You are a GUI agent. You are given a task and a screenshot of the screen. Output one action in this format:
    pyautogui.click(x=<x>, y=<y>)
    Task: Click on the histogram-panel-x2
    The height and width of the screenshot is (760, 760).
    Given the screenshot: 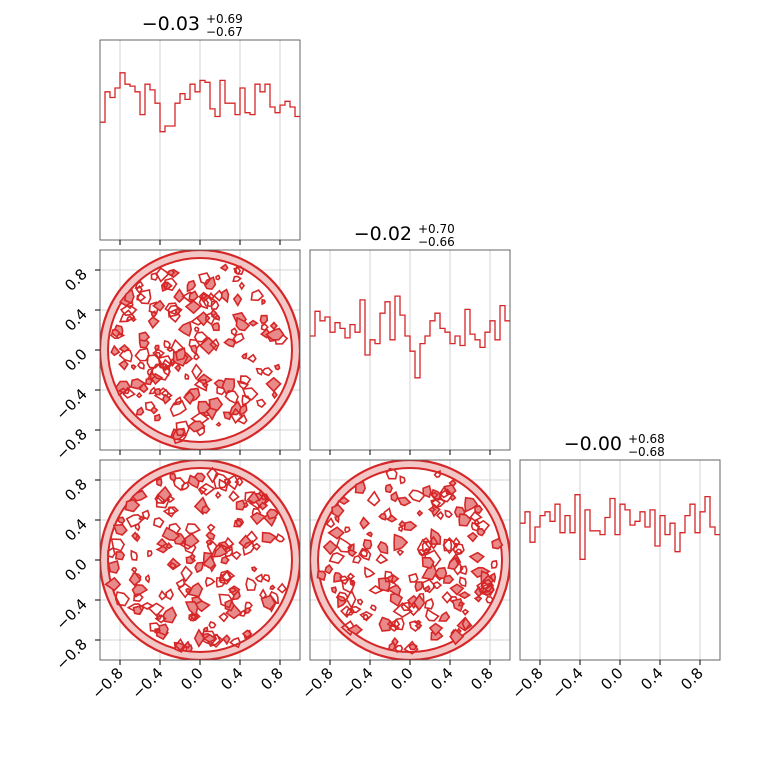 What is the action you would take?
    pyautogui.click(x=620, y=560)
    